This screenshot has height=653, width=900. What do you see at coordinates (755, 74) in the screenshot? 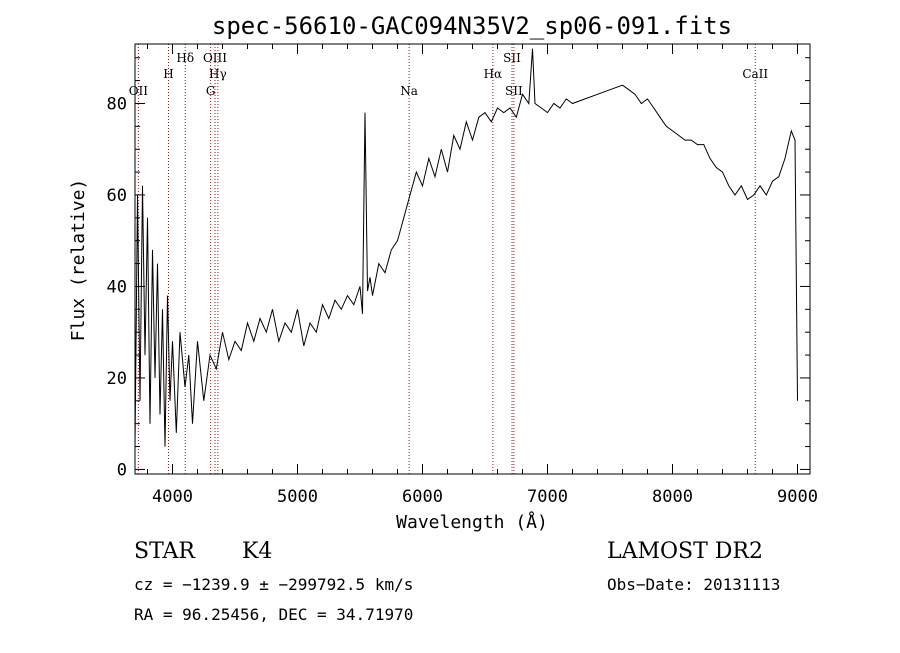
I see `spectral-line-label: CaII` at bounding box center [755, 74].